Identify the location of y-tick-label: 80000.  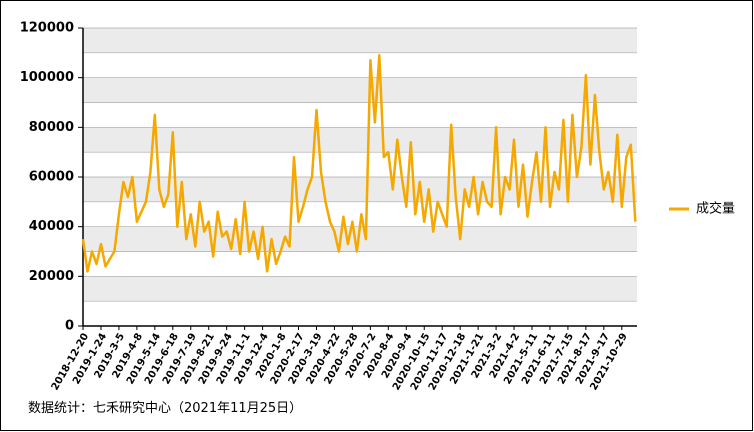
(51, 127).